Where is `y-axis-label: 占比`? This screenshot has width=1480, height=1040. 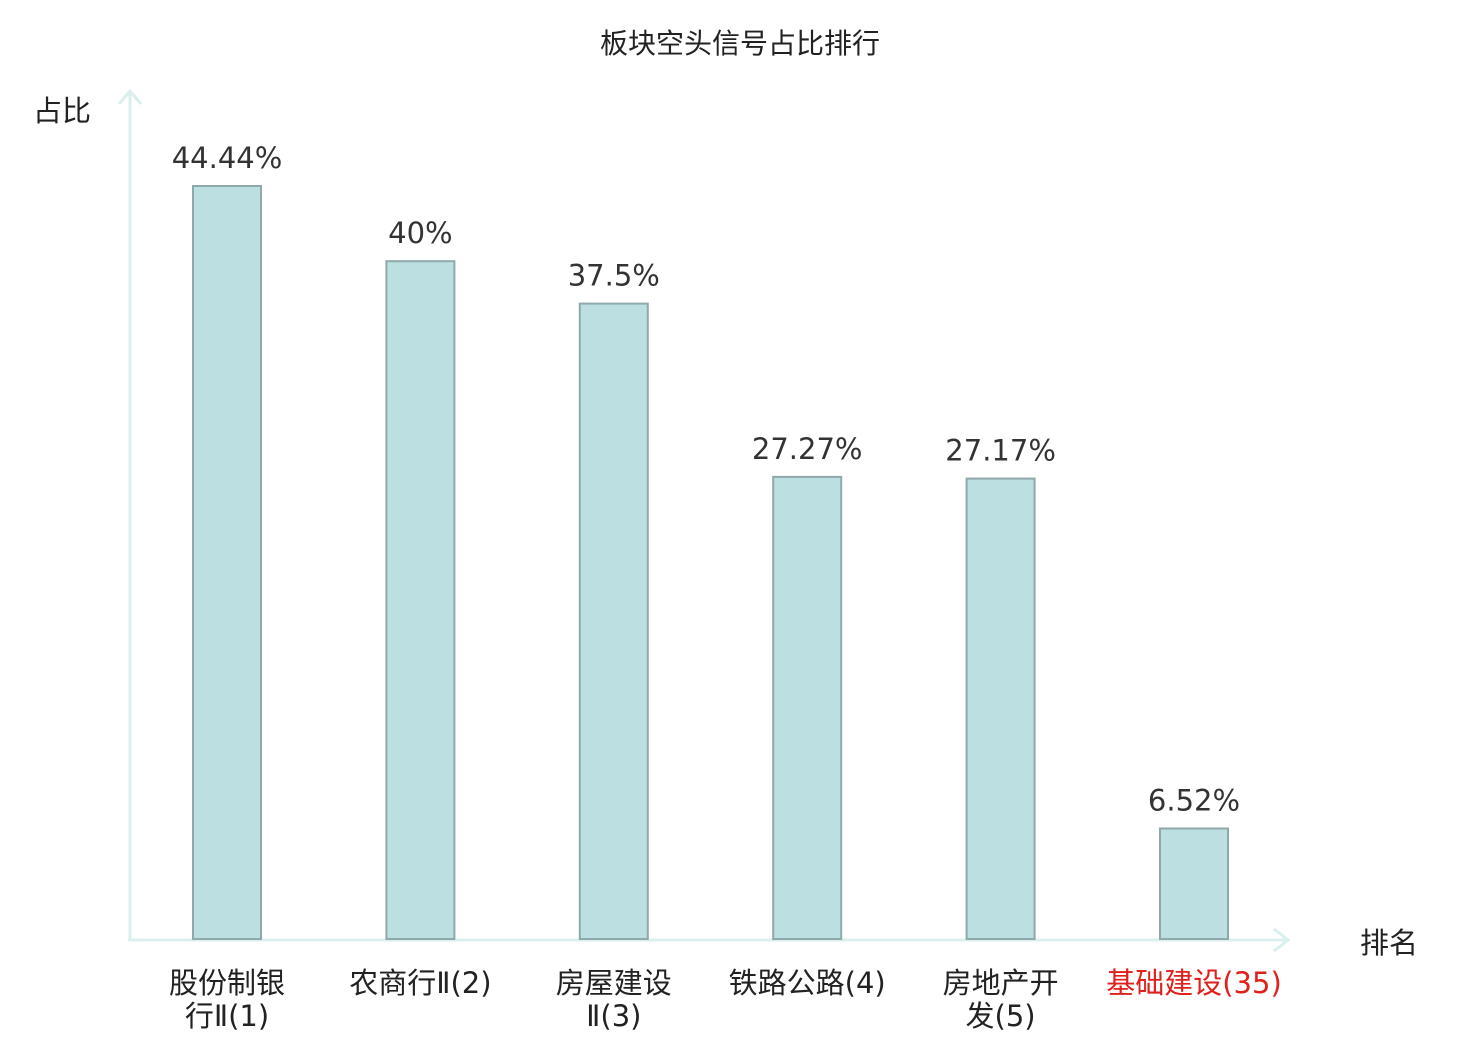
y-axis-label: 占比 is located at coordinates (62, 111).